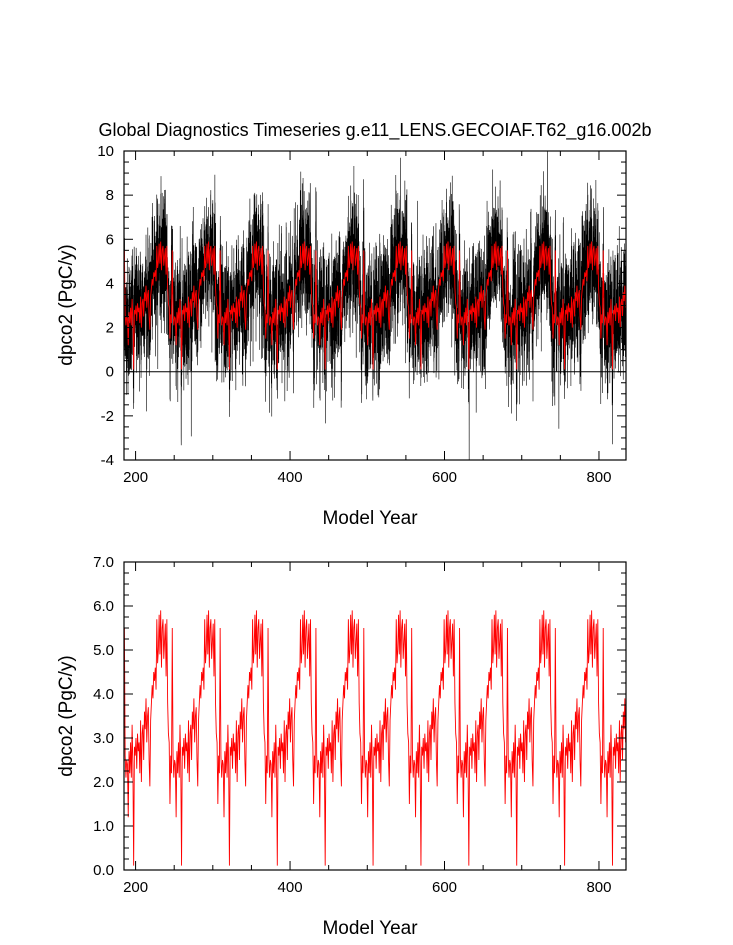 This screenshot has width=733, height=945. I want to click on top-y-axis-label: dpco2 (PgC/y), so click(66, 304).